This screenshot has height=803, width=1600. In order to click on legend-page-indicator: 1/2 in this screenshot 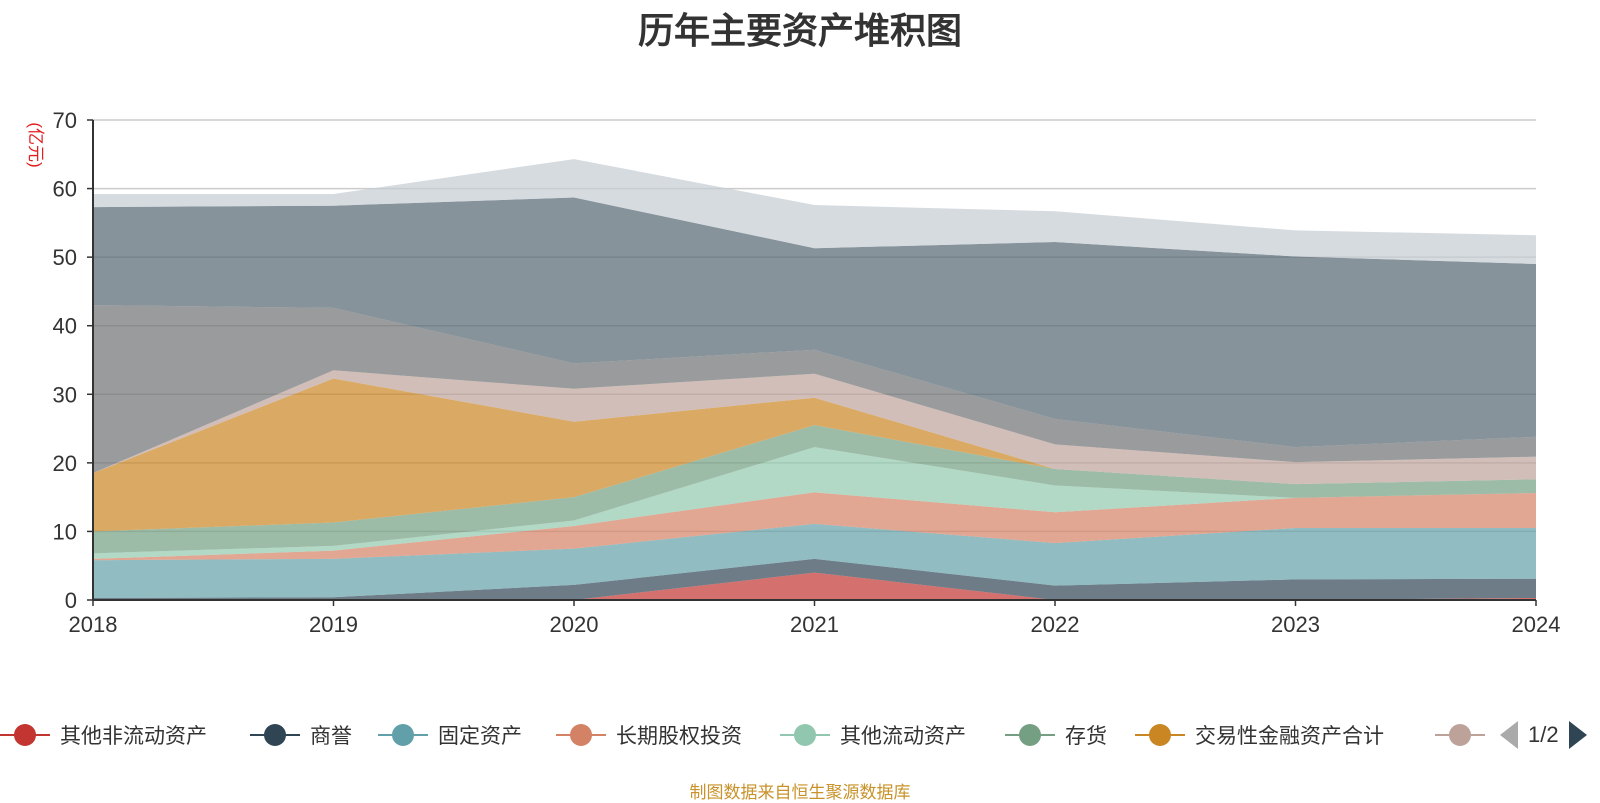, I will do `click(1543, 734)`.